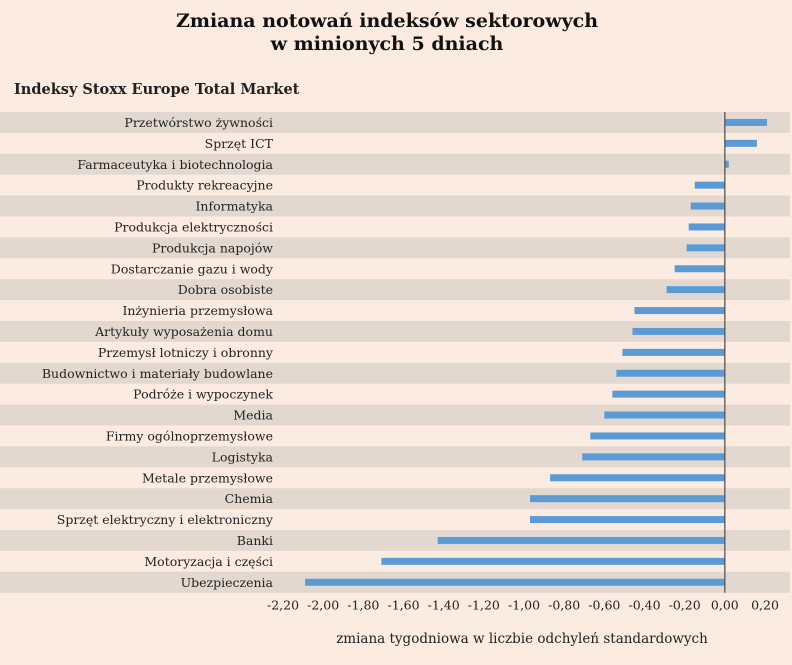 This screenshot has width=792, height=665. I want to click on category-label: Dostarczanie gazu i wody, so click(192, 268).